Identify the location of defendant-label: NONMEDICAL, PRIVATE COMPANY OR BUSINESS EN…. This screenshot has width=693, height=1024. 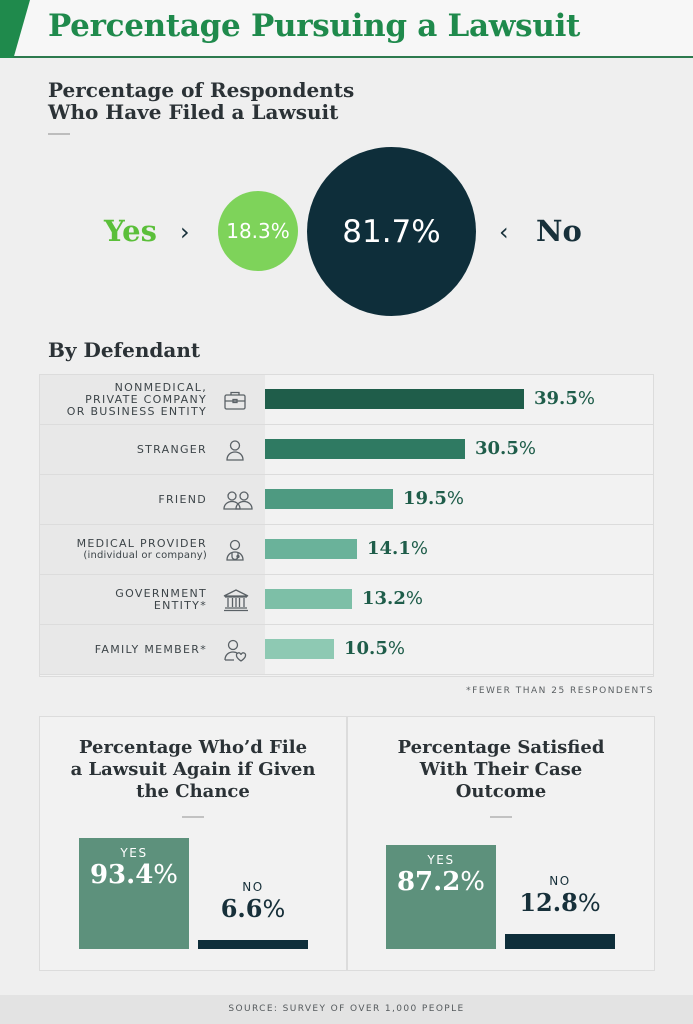
(107, 399).